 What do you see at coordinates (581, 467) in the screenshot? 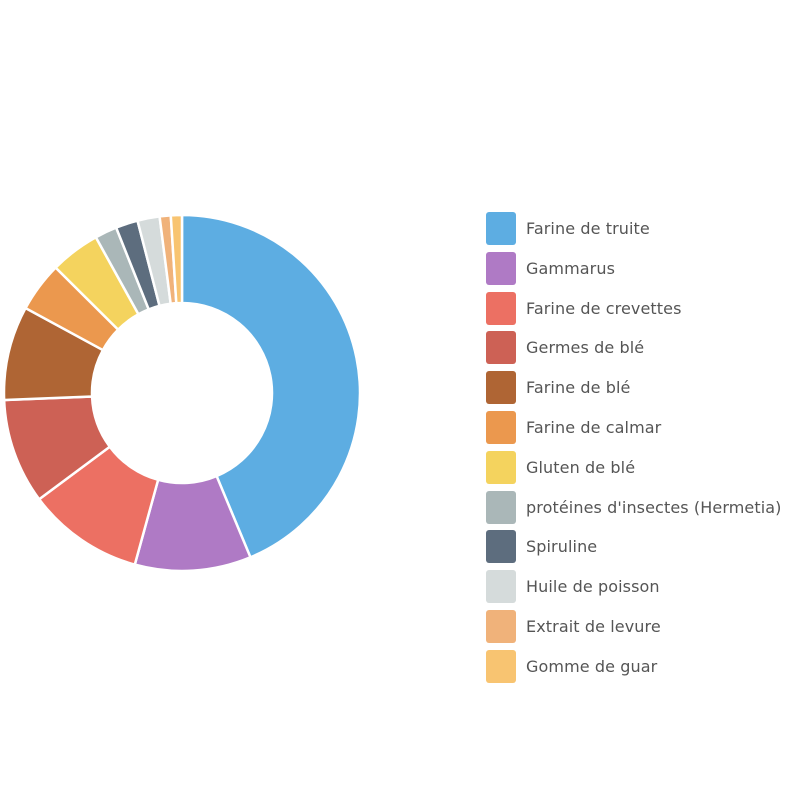
I see `legend-label: Gluten de blé` at bounding box center [581, 467].